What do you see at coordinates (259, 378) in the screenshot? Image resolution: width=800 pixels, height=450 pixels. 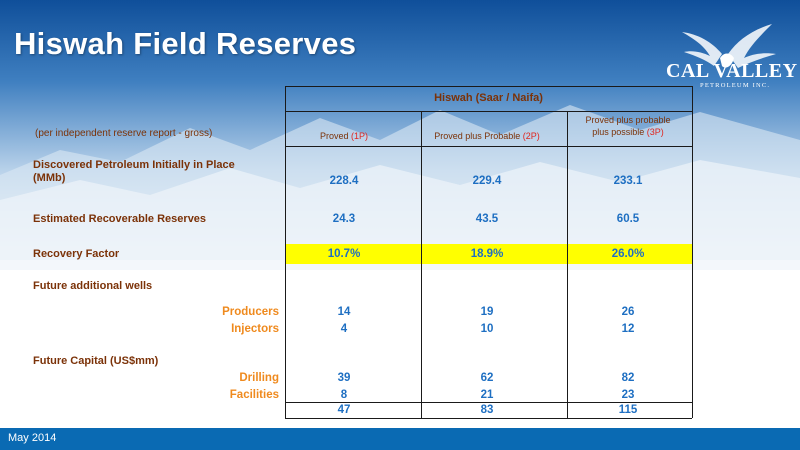 I see `row-label-drilling: Drilling` at bounding box center [259, 378].